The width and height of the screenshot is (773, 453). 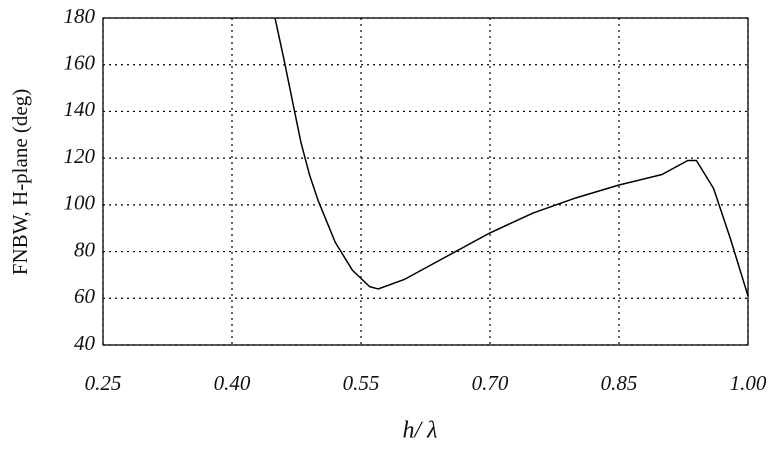 What do you see at coordinates (20, 182) in the screenshot?
I see `y-axis-label: FNBW, H-plane (deg)` at bounding box center [20, 182].